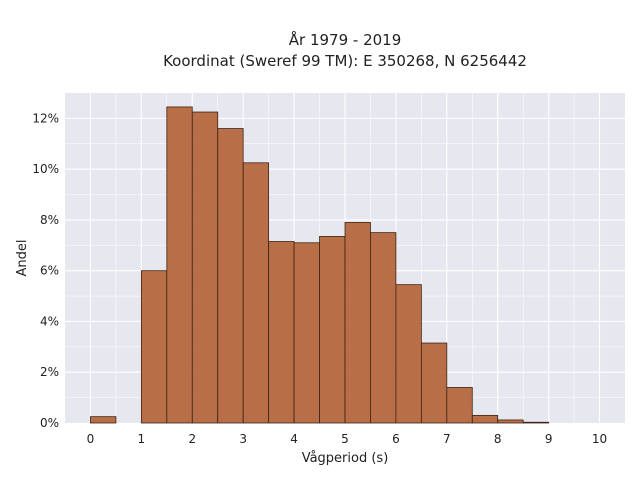 This screenshot has width=640, height=480. I want to click on x-tick-label: 10, so click(599, 439).